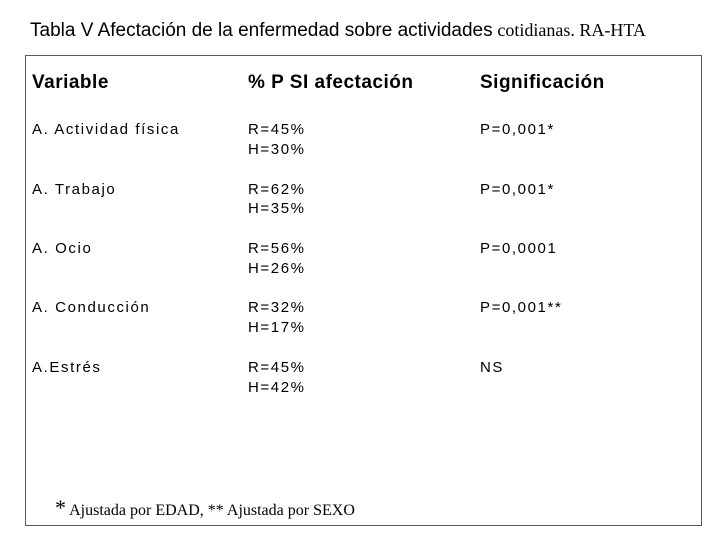  Describe the element at coordinates (212, 510) in the screenshot. I see `footnote-text: Ajustada por EDAD, ** Ajustada por SEXO` at that location.